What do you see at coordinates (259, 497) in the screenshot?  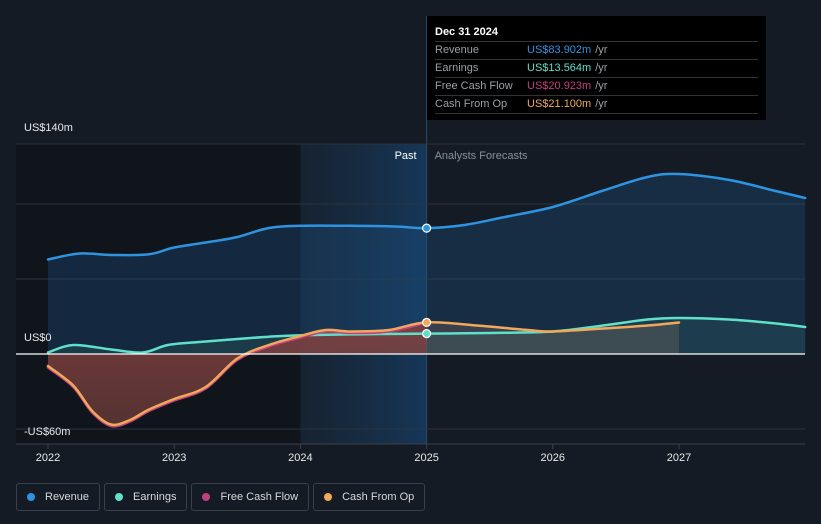 I see `legend-label: Free Cash Flow` at bounding box center [259, 497].